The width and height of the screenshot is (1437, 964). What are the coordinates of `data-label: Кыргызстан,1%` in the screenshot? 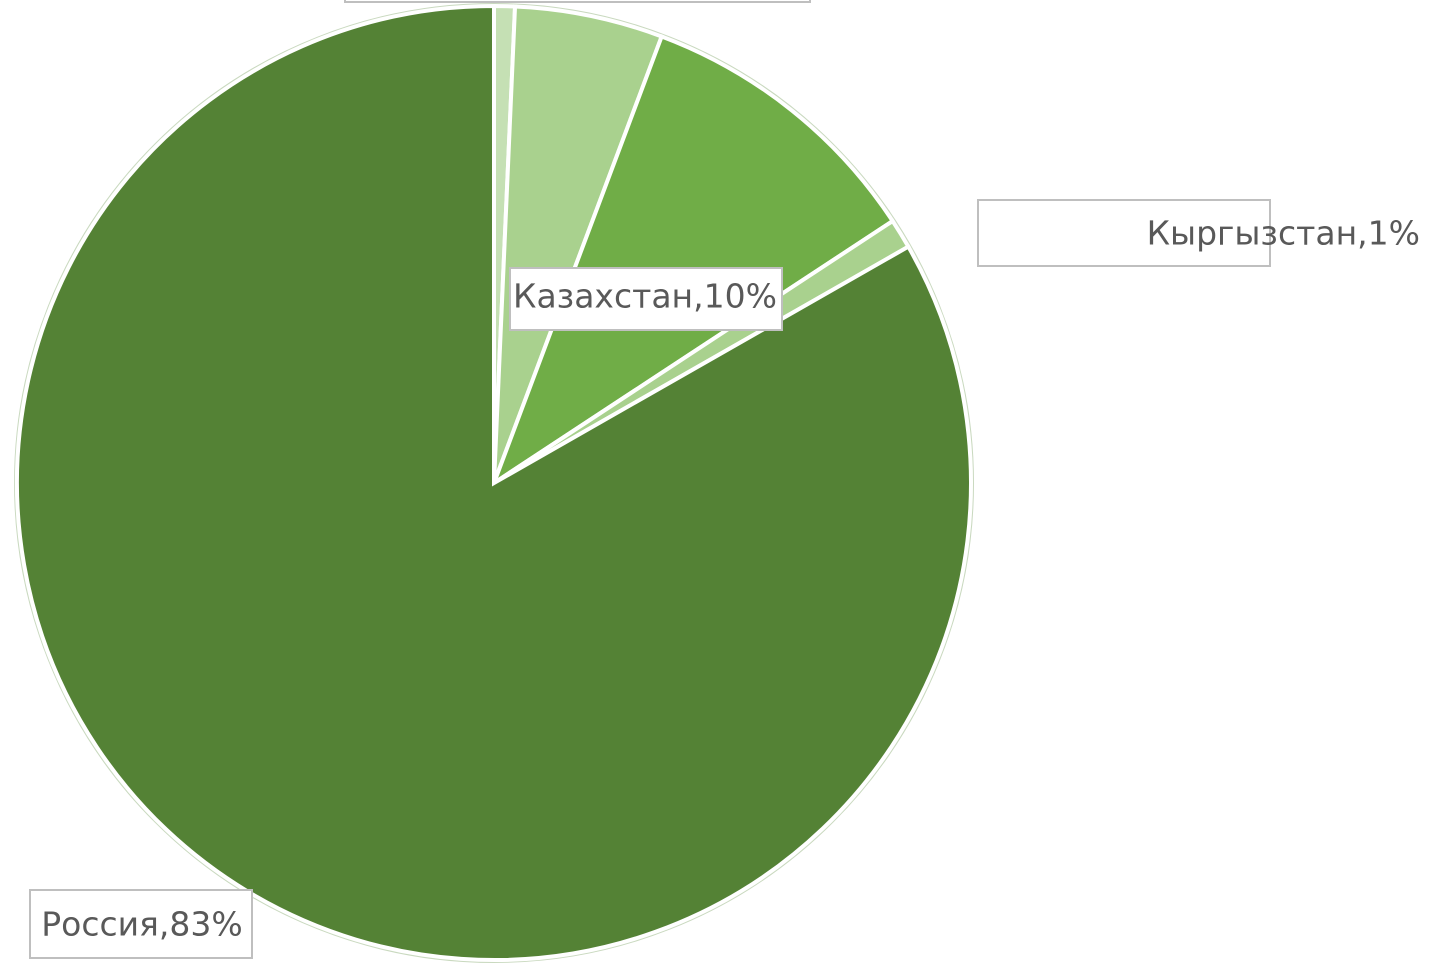 It's located at (1283, 233).